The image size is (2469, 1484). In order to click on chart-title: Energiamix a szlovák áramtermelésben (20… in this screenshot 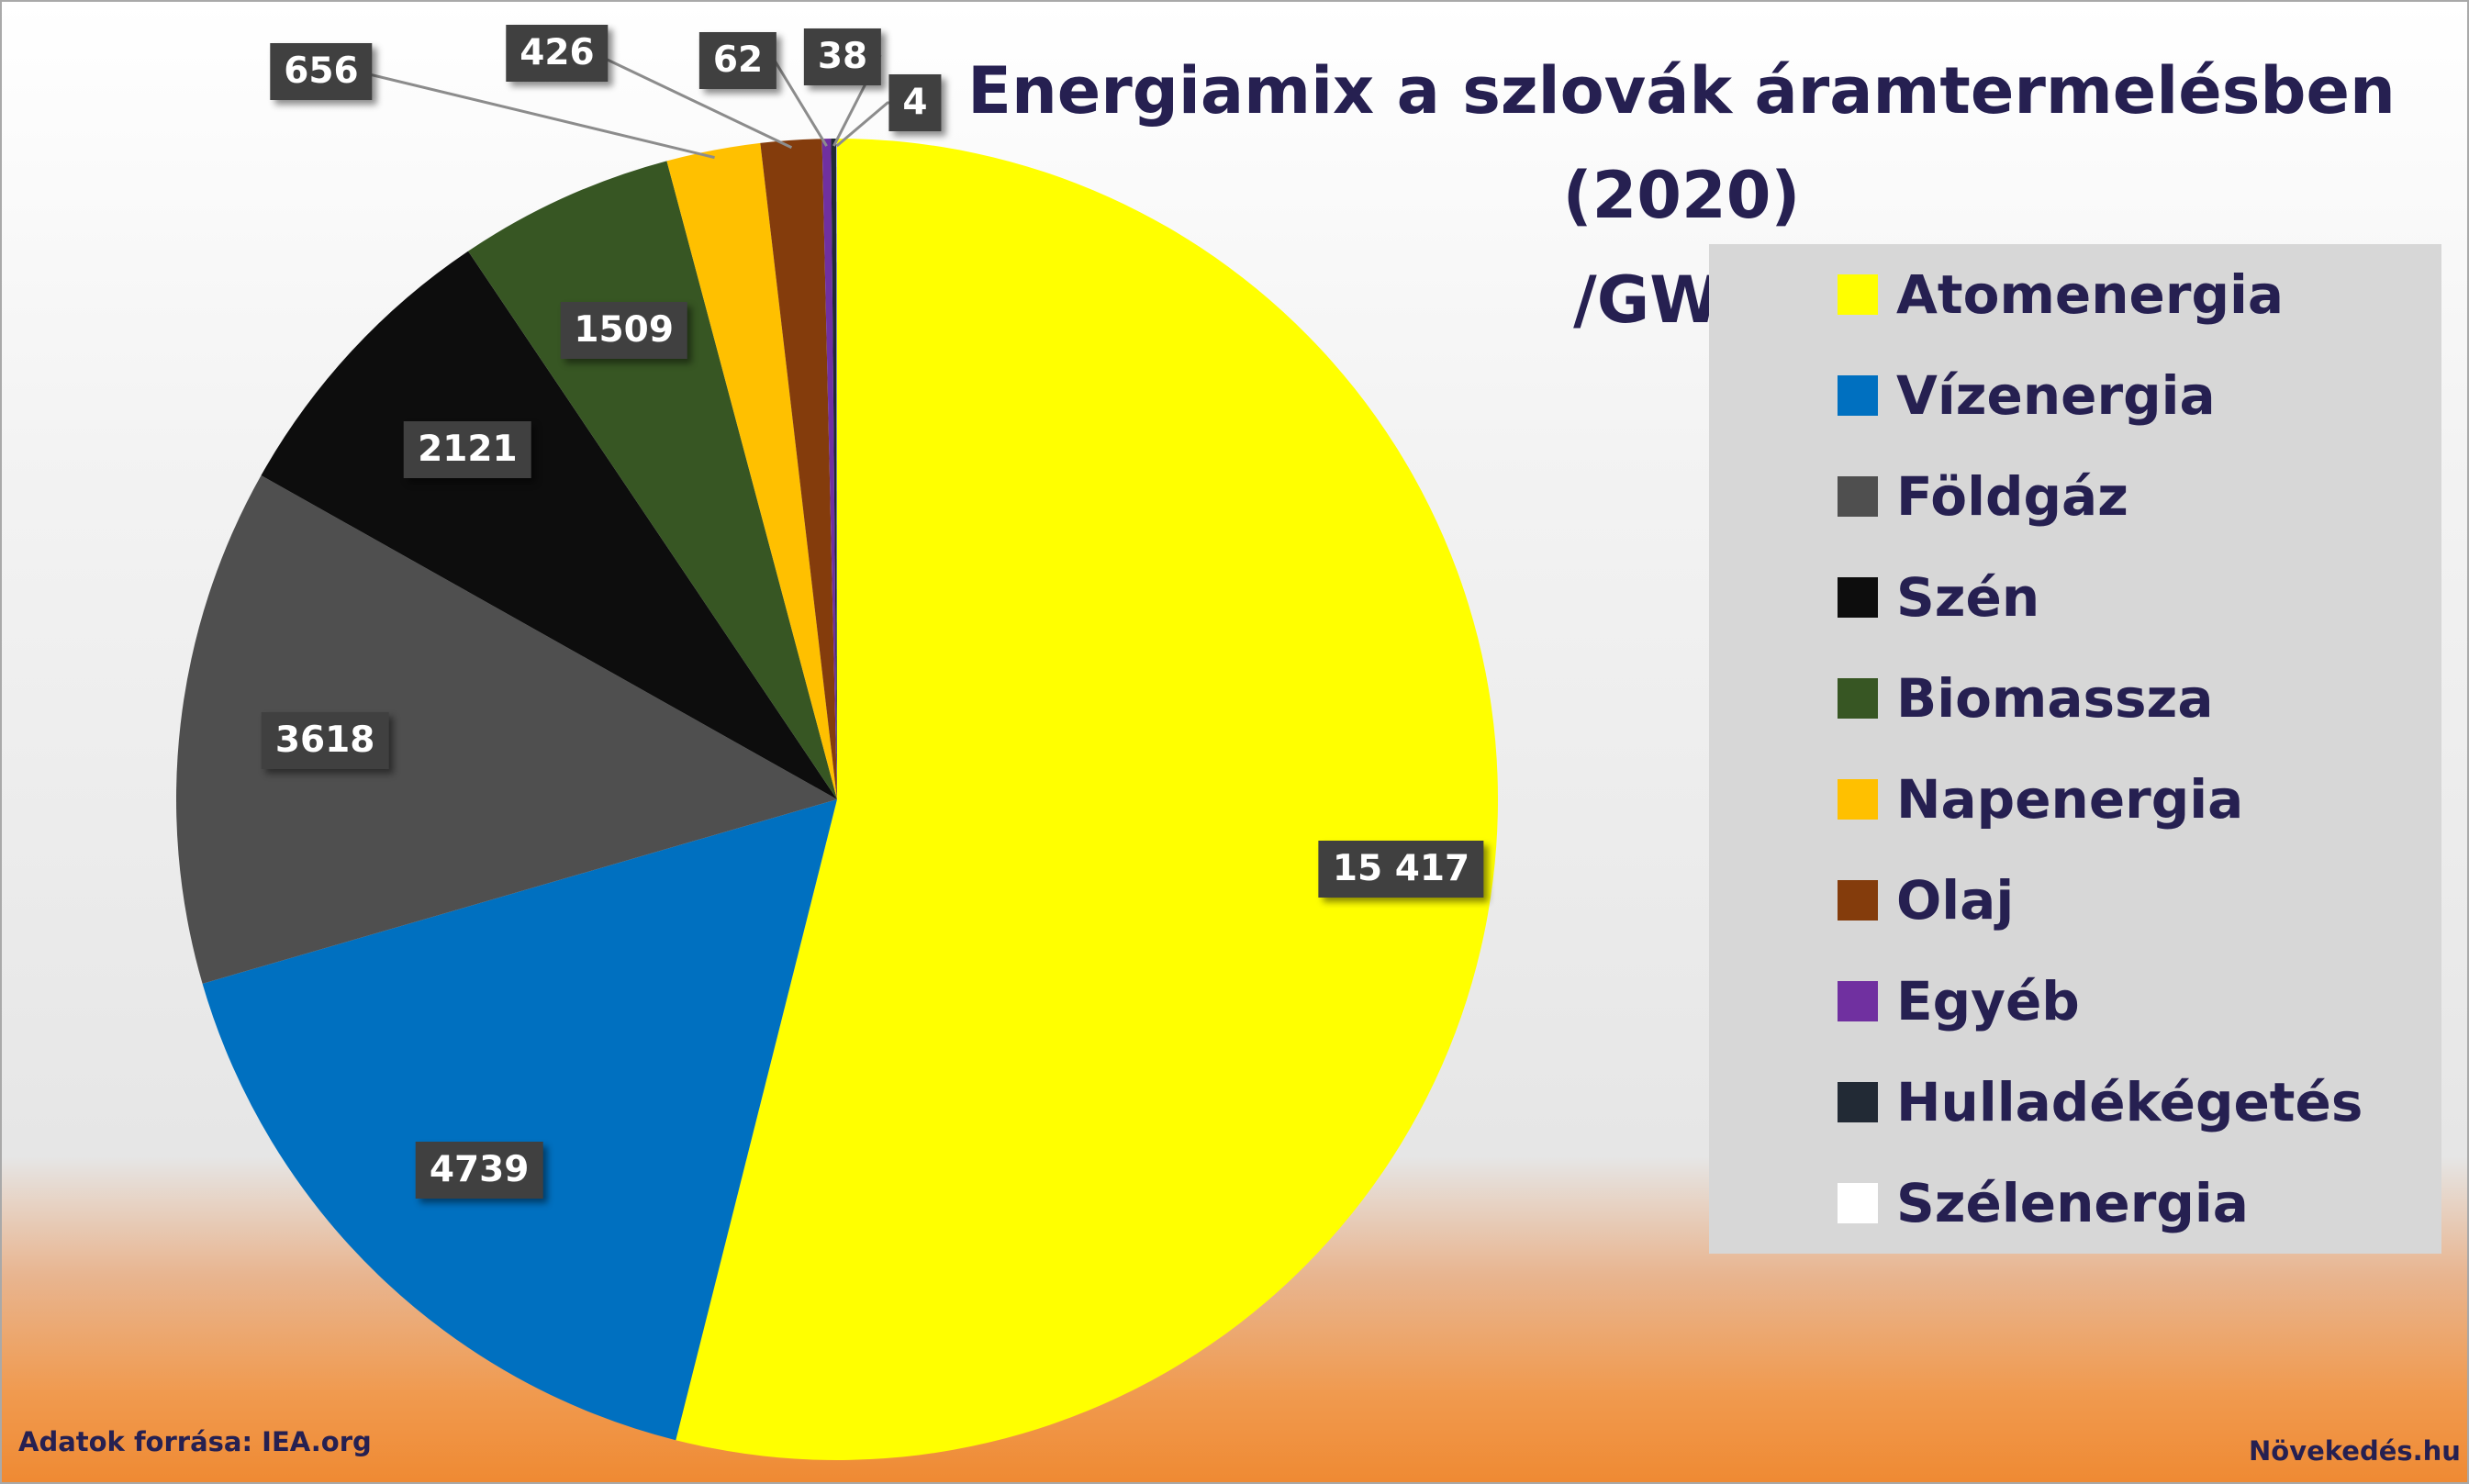, I will do `click(1681, 195)`.